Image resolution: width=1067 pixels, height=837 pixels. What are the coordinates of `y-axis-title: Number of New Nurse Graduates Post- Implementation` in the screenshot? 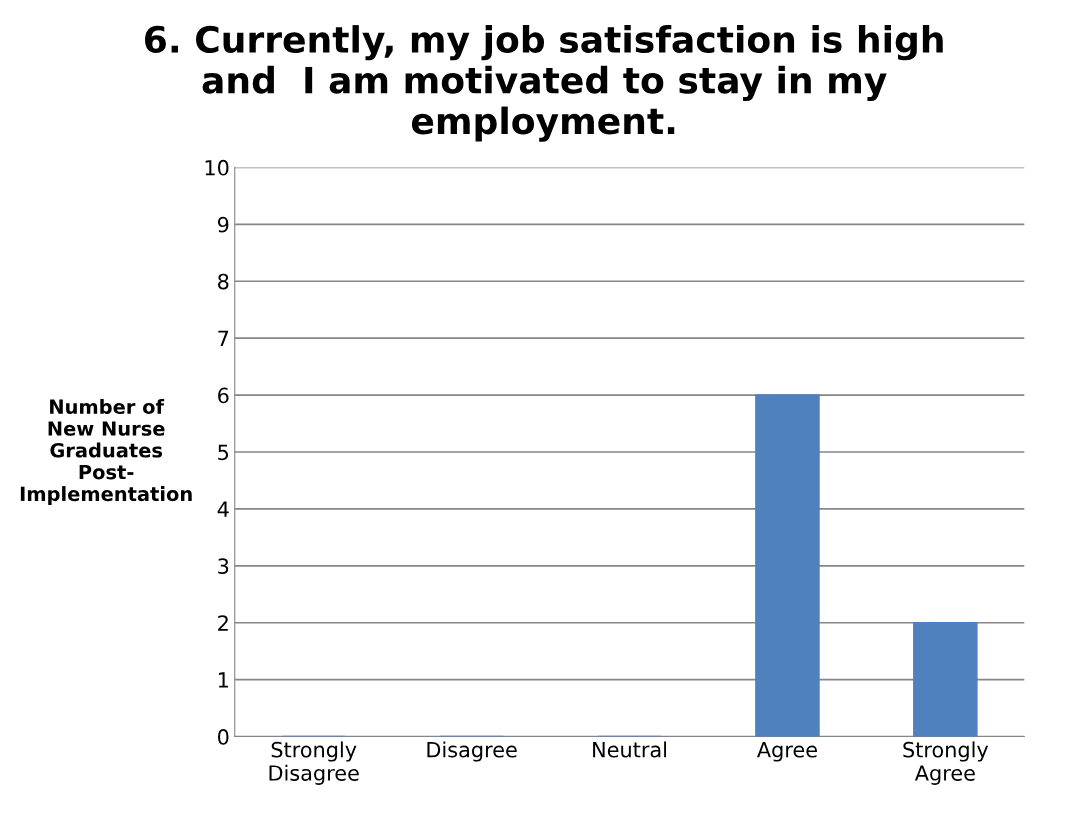 It's located at (106, 452).